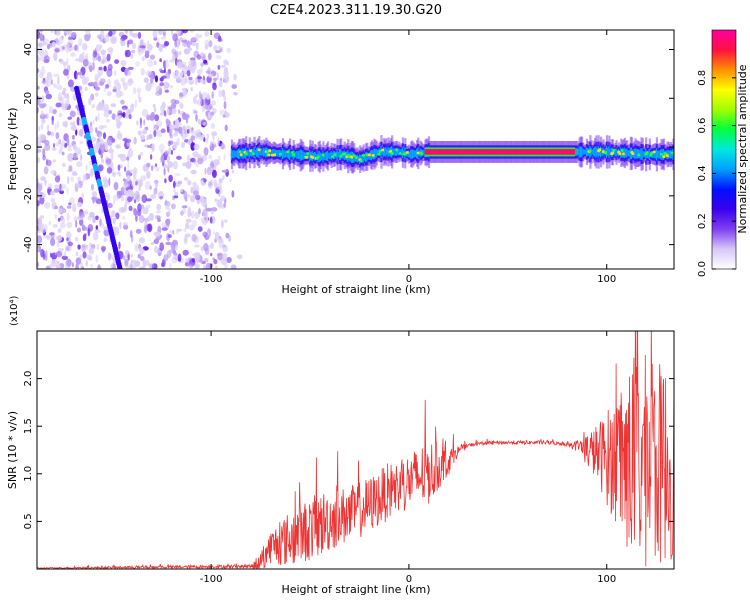  I want to click on y-tick-label: 0.5, so click(28, 521).